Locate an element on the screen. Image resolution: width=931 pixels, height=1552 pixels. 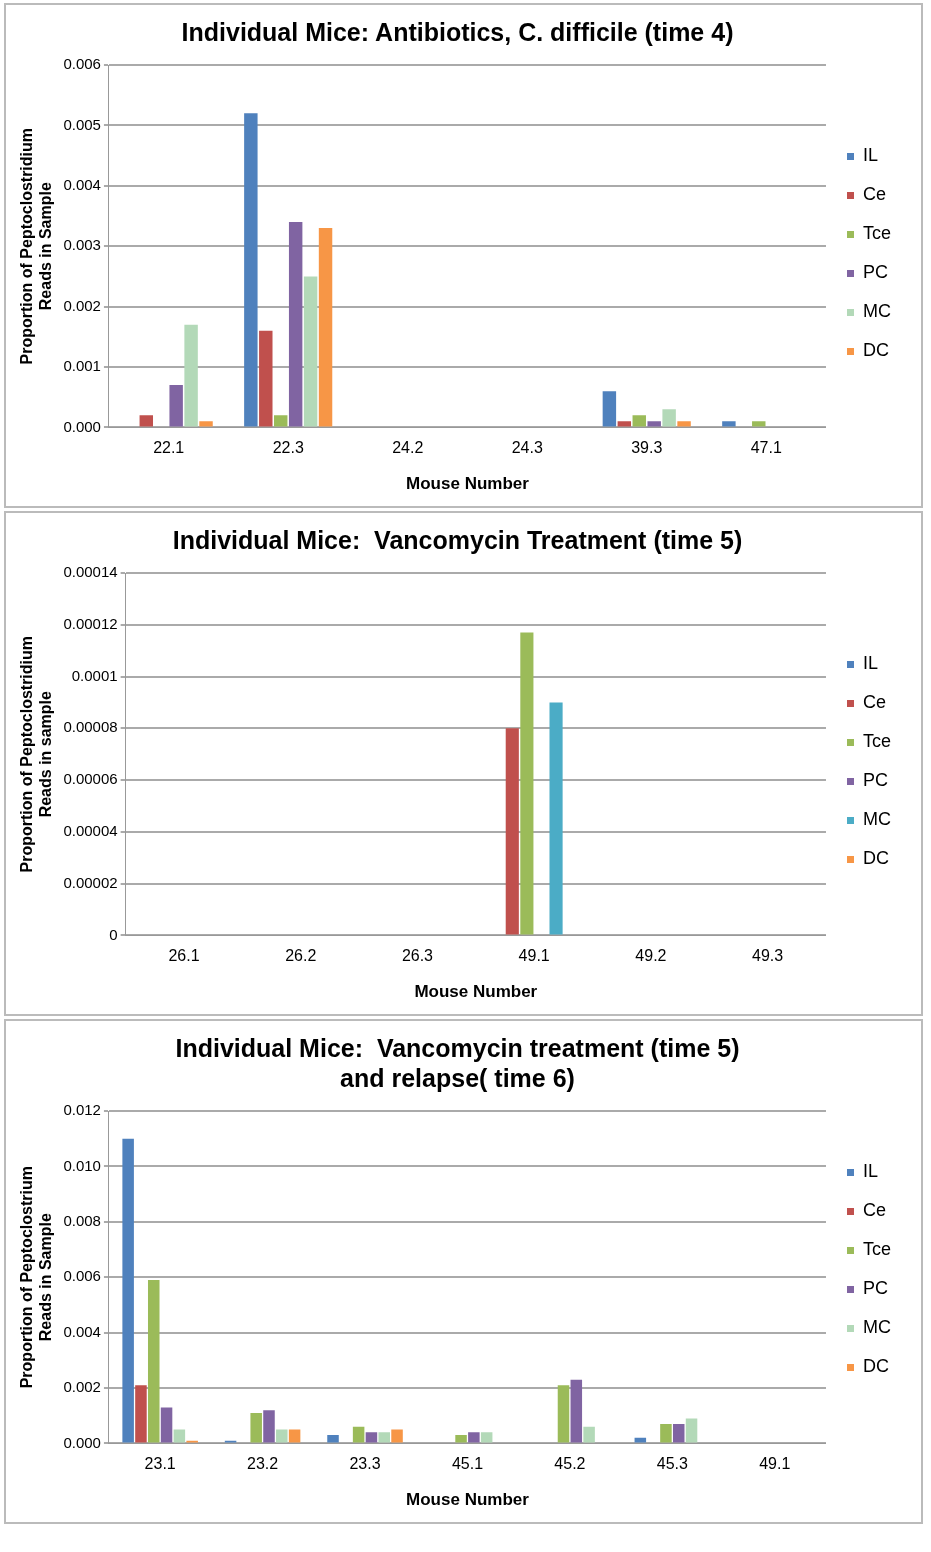
x-tick-label: 22.1 is located at coordinates (169, 448).